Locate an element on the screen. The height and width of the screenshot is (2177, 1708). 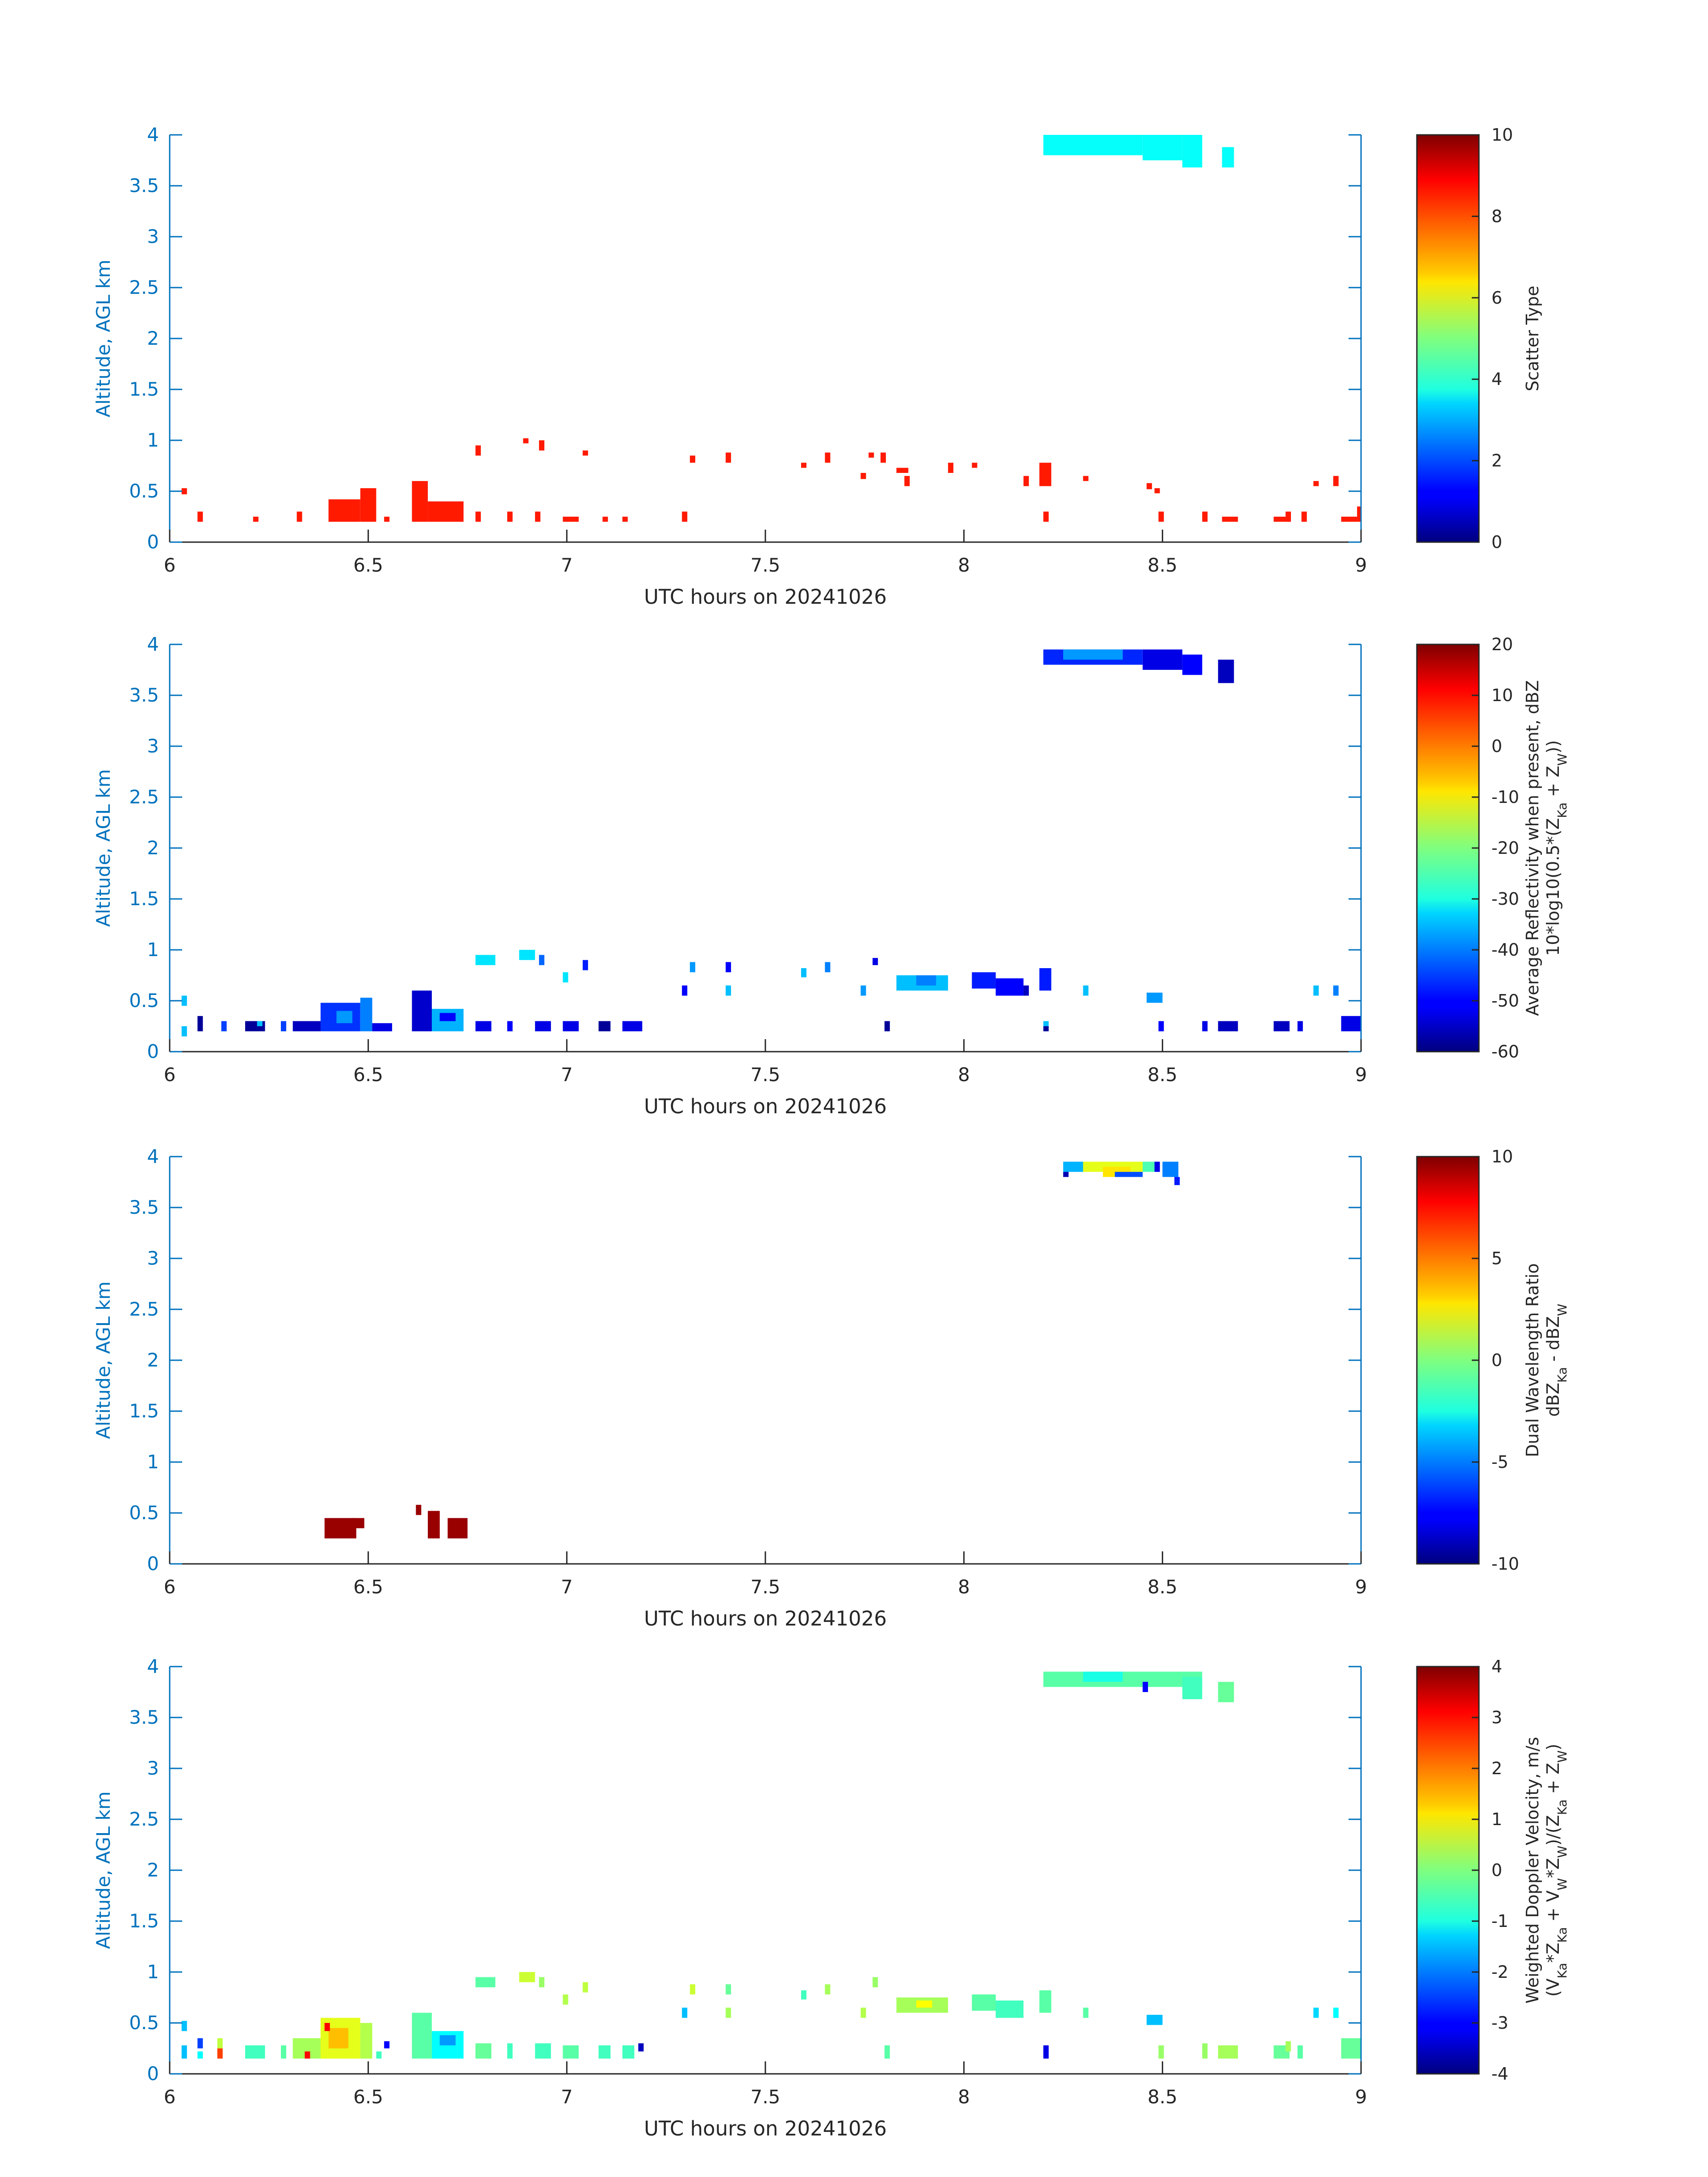
y-tick-label: 0.5 is located at coordinates (144, 1000).